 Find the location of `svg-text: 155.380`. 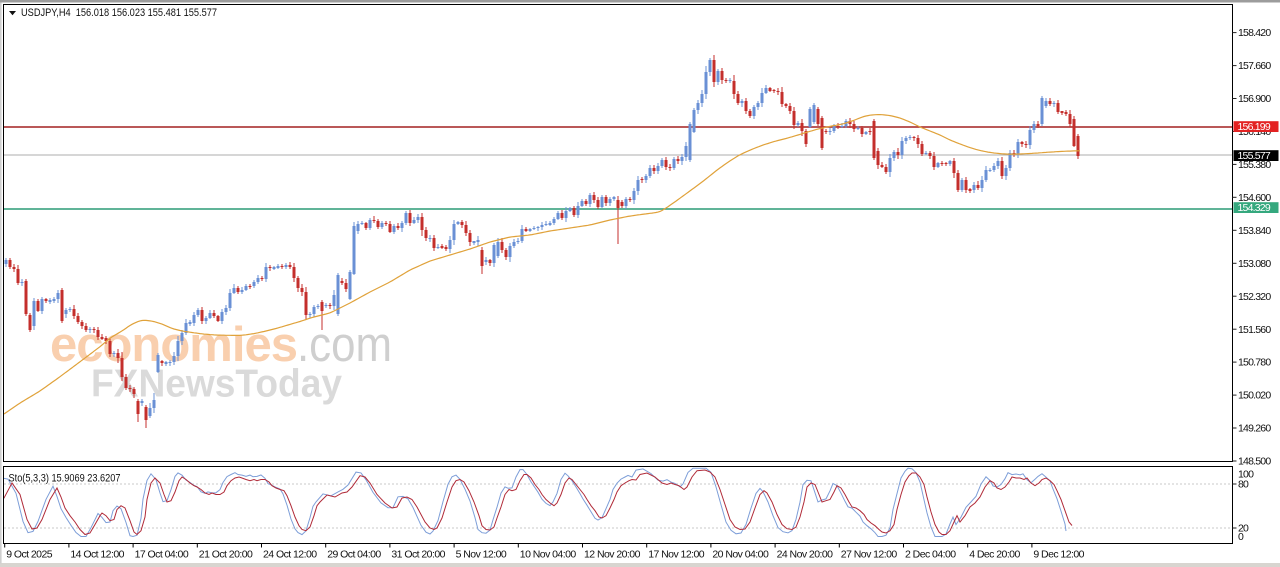

svg-text: 155.380 is located at coordinates (1254, 165).